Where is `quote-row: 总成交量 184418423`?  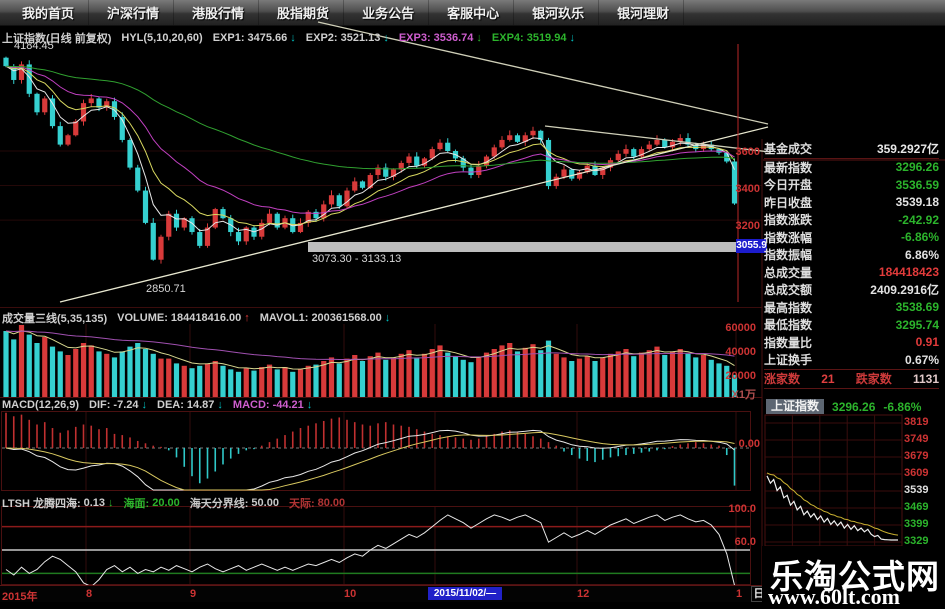
quote-row: 总成交量 184418423 is located at coordinates (851, 272).